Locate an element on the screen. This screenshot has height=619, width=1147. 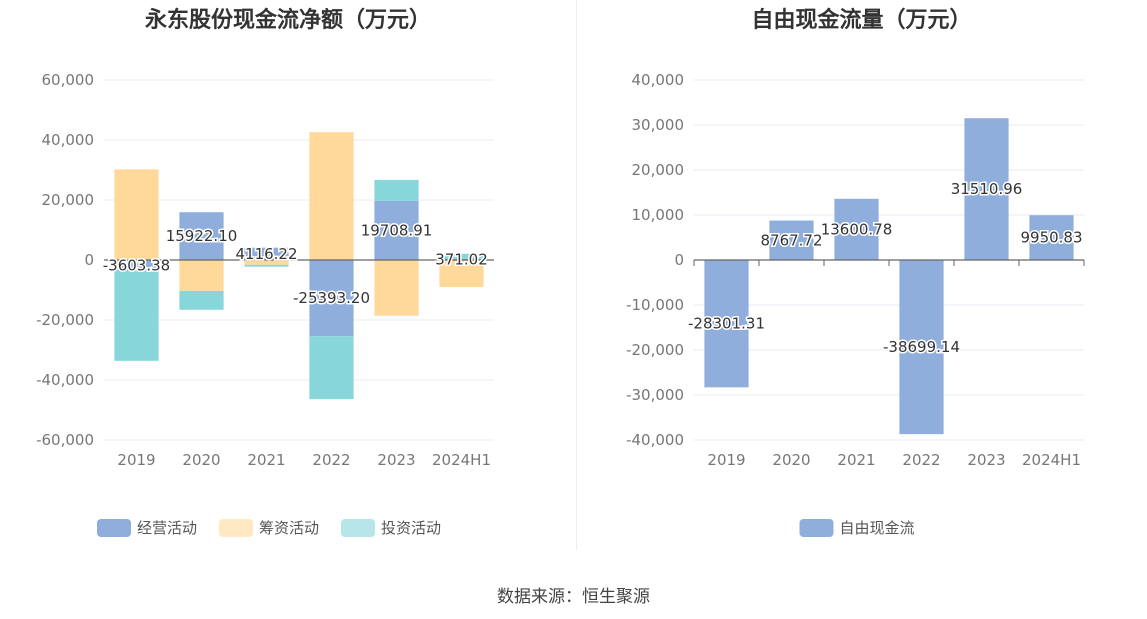
right-y-tick-label: 20,000 is located at coordinates (658, 170).